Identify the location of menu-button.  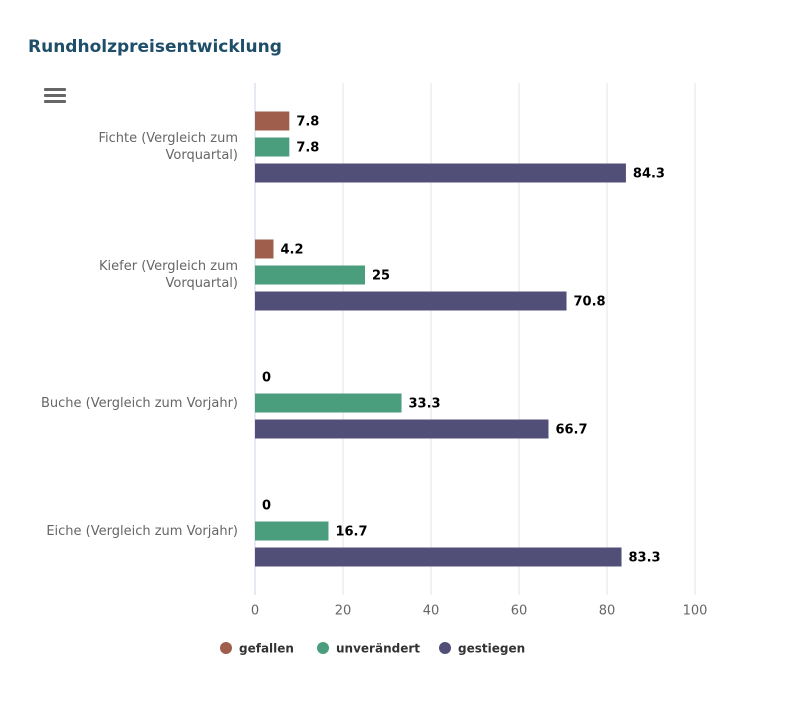
(55, 95).